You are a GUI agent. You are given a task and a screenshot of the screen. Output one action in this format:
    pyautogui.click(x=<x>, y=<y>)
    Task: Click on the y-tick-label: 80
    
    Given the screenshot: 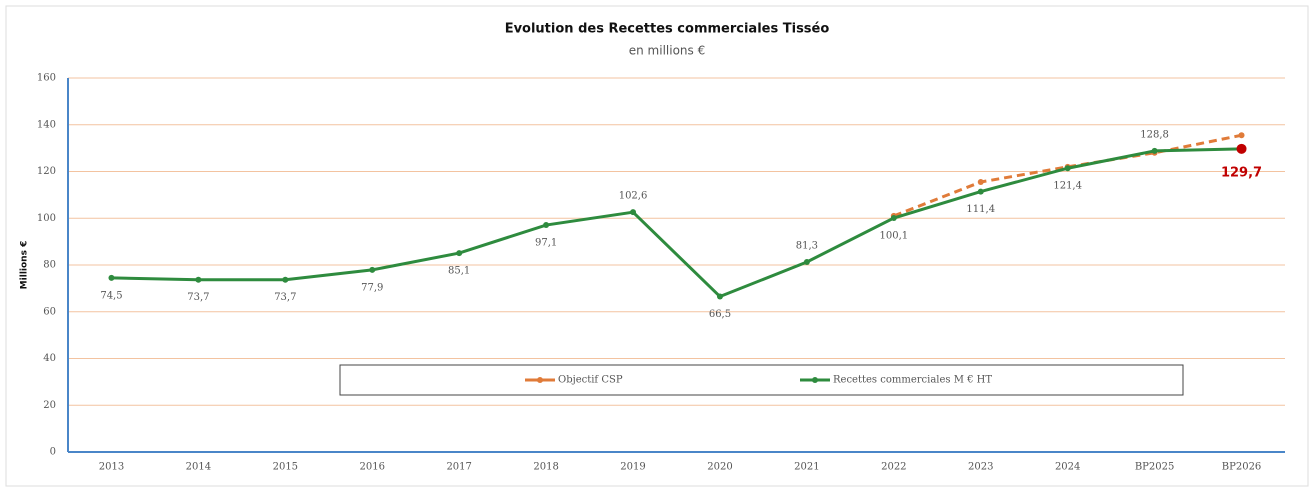 What is the action you would take?
    pyautogui.click(x=49, y=265)
    